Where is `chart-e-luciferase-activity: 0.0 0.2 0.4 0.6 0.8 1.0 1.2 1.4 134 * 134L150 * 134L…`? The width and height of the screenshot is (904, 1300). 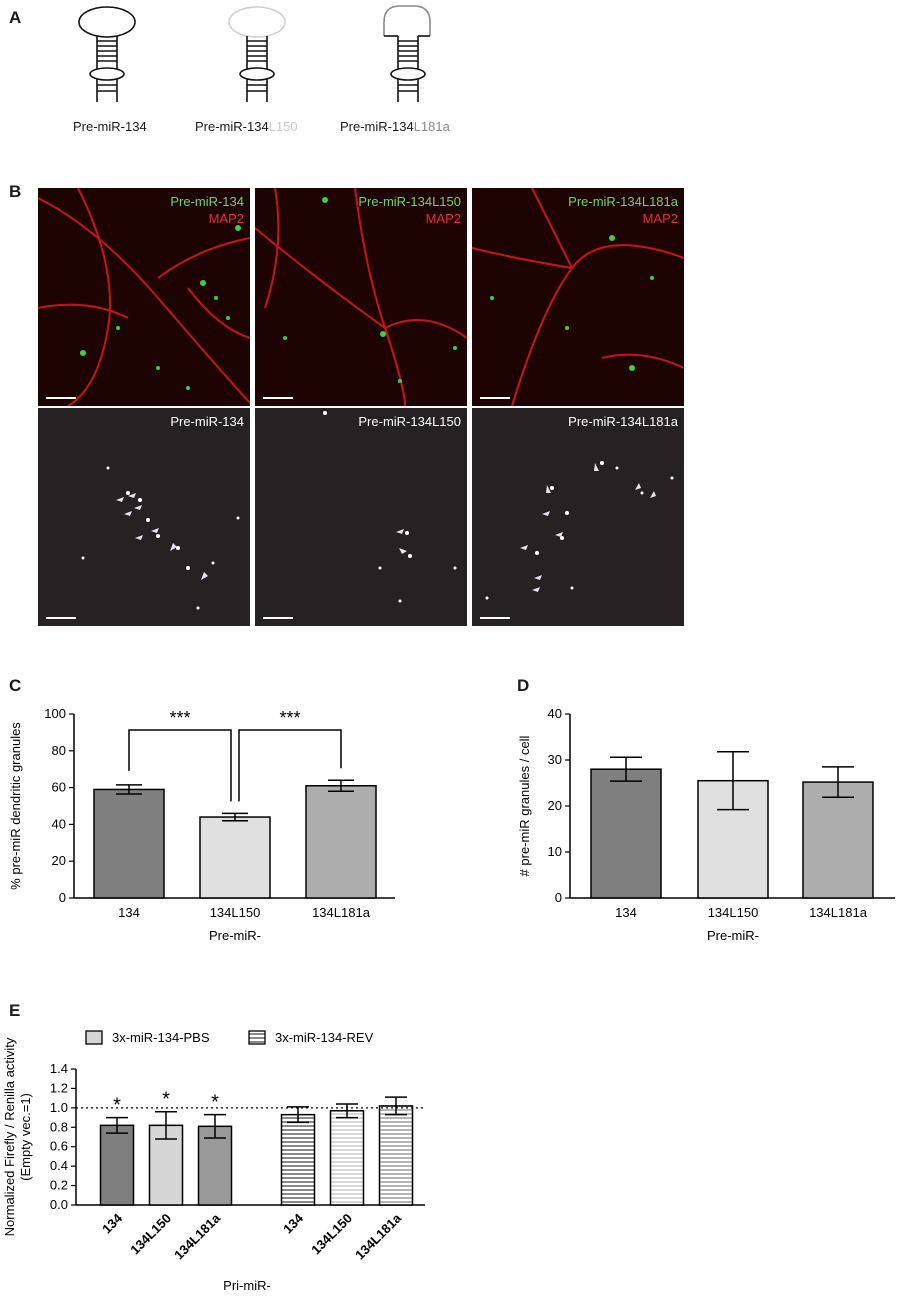 chart-e-luciferase-activity: 0.0 0.2 0.4 0.6 0.8 1.0 1.2 1.4 134 * 134L150 * 134L… is located at coordinates (213, 1161).